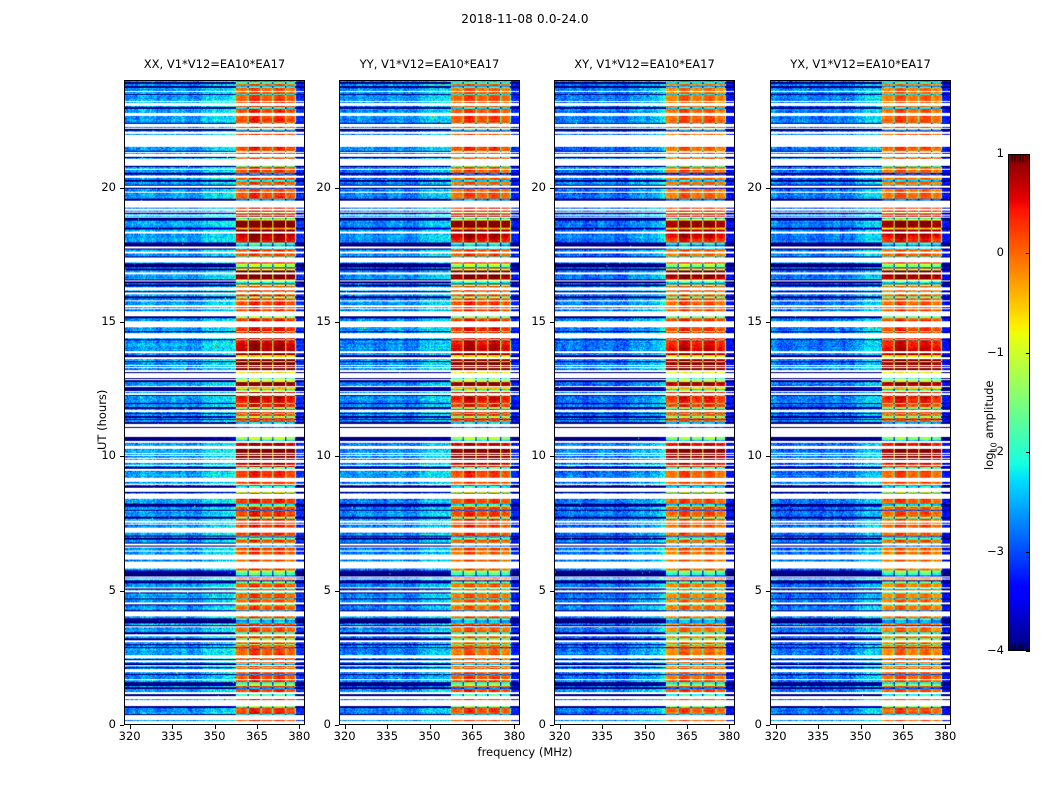 Image resolution: width=1050 pixels, height=800 pixels. I want to click on panel-title-xx: XX, V1*V12=EA10*EA17, so click(214, 64).